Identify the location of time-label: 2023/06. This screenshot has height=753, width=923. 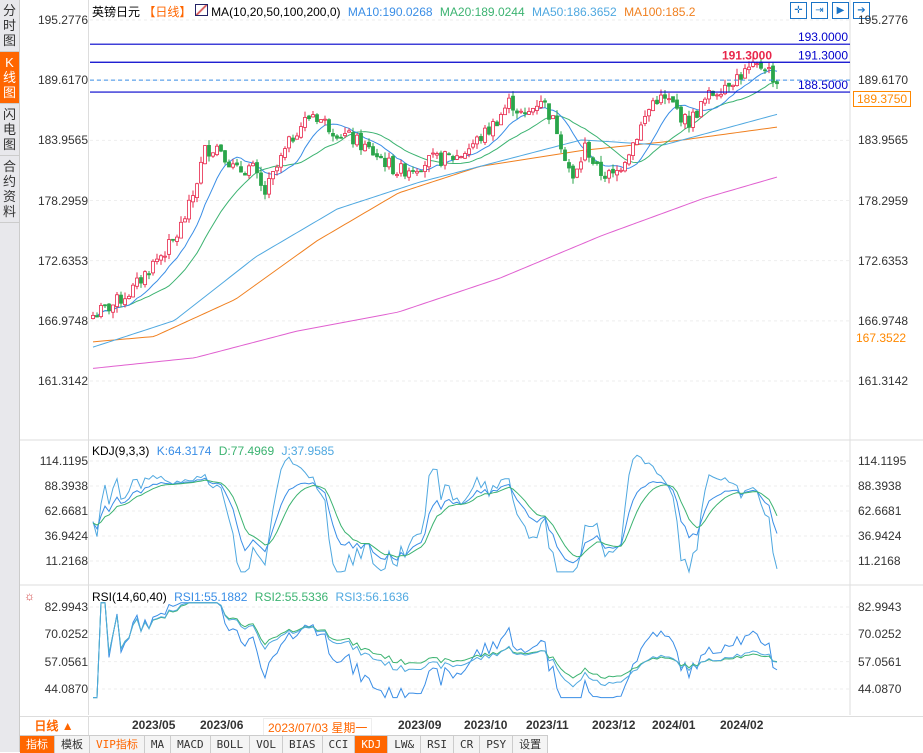
(222, 725).